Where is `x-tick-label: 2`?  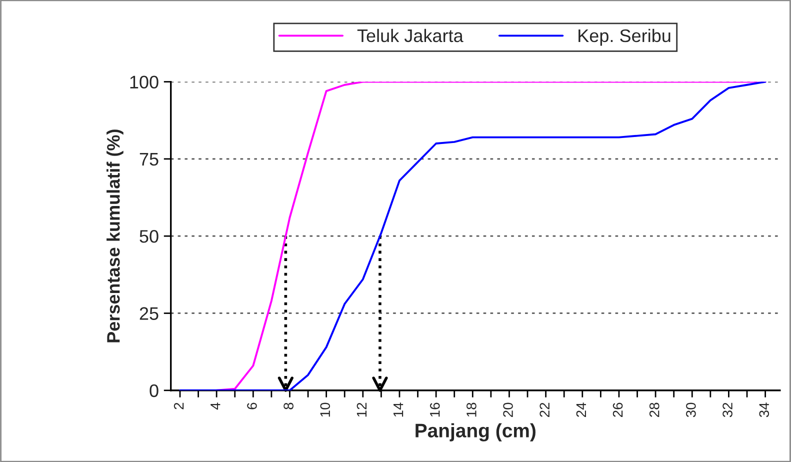
x-tick-label: 2 is located at coordinates (179, 406).